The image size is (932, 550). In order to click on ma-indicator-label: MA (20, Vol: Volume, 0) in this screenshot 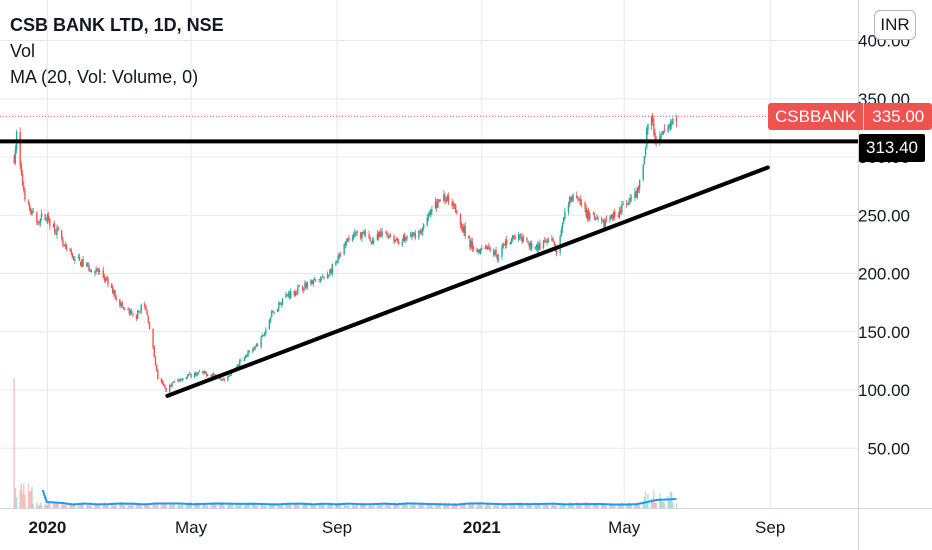, I will do `click(104, 77)`.